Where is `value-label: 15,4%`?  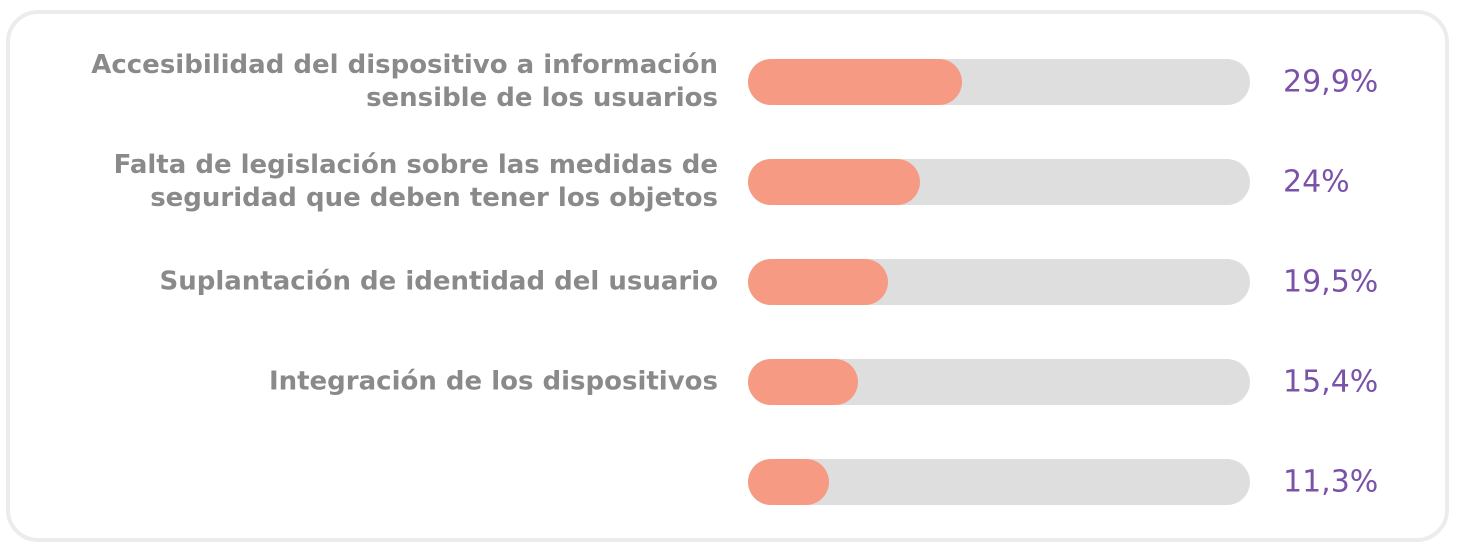 value-label: 15,4% is located at coordinates (1331, 382).